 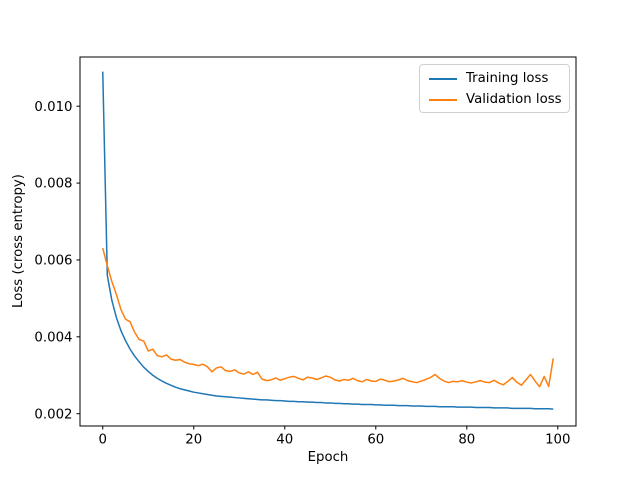 What do you see at coordinates (193, 440) in the screenshot?
I see `x-tick-label: 20` at bounding box center [193, 440].